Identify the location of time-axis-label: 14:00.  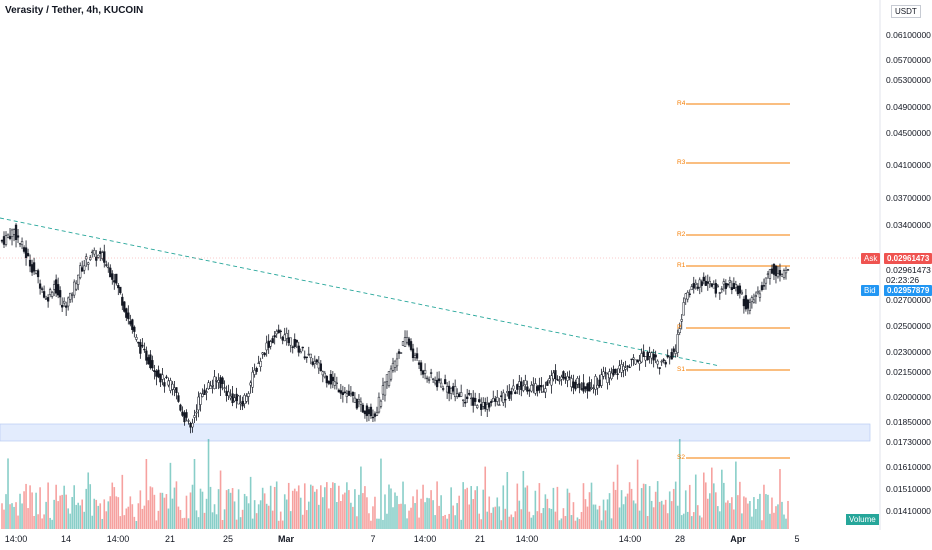
(118, 539).